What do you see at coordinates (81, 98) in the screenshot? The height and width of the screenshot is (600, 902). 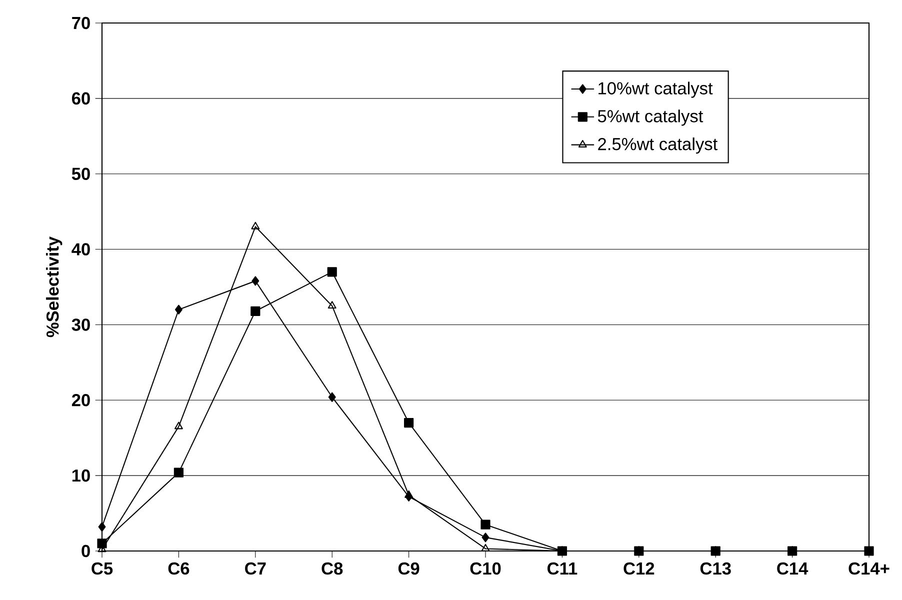 I see `y-tick-label: 60` at bounding box center [81, 98].